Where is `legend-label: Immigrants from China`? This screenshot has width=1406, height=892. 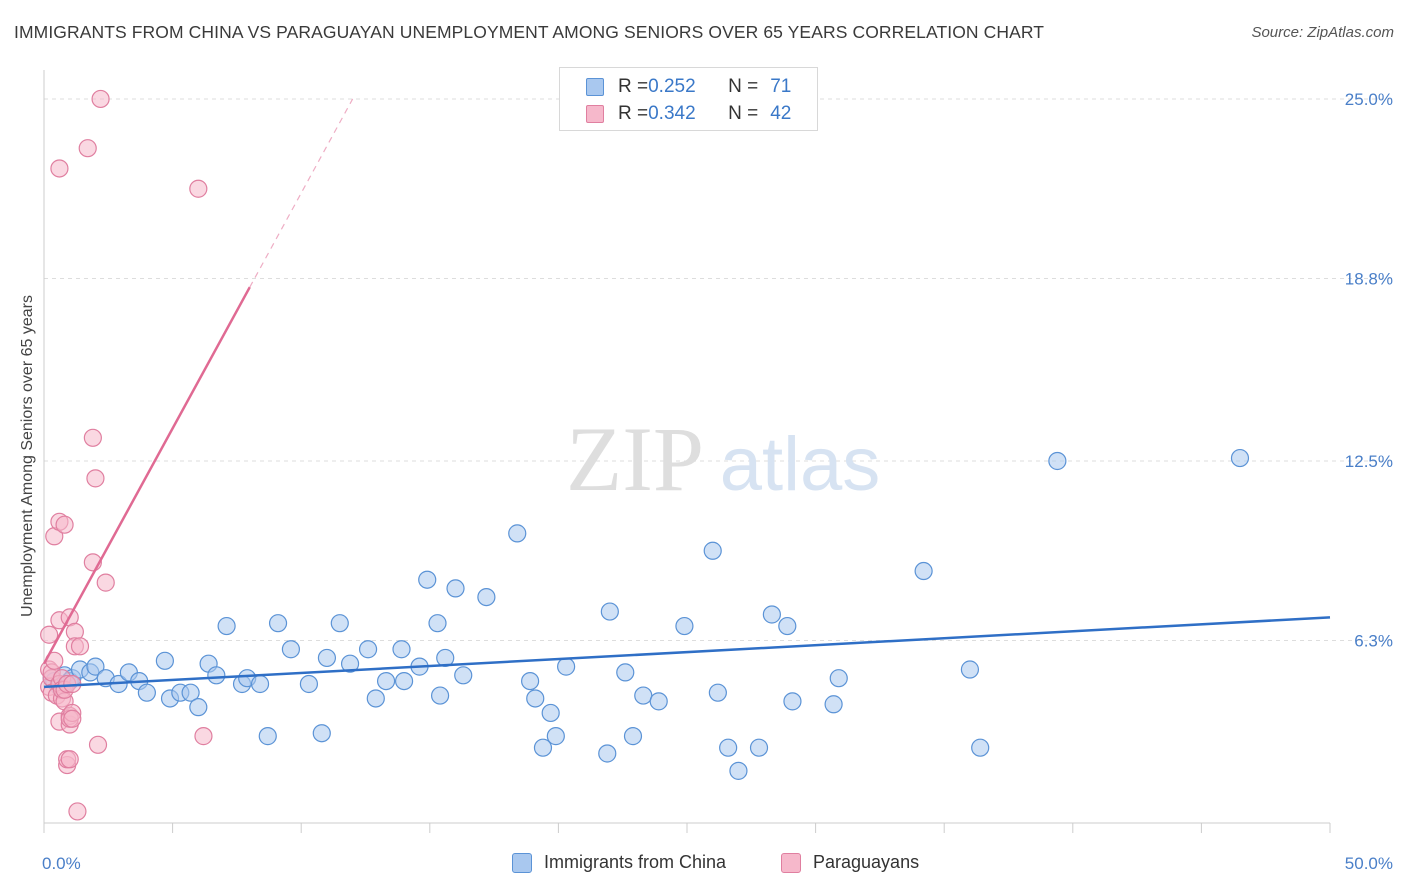
legend-label: Immigrants from China is located at coordinates (635, 862).